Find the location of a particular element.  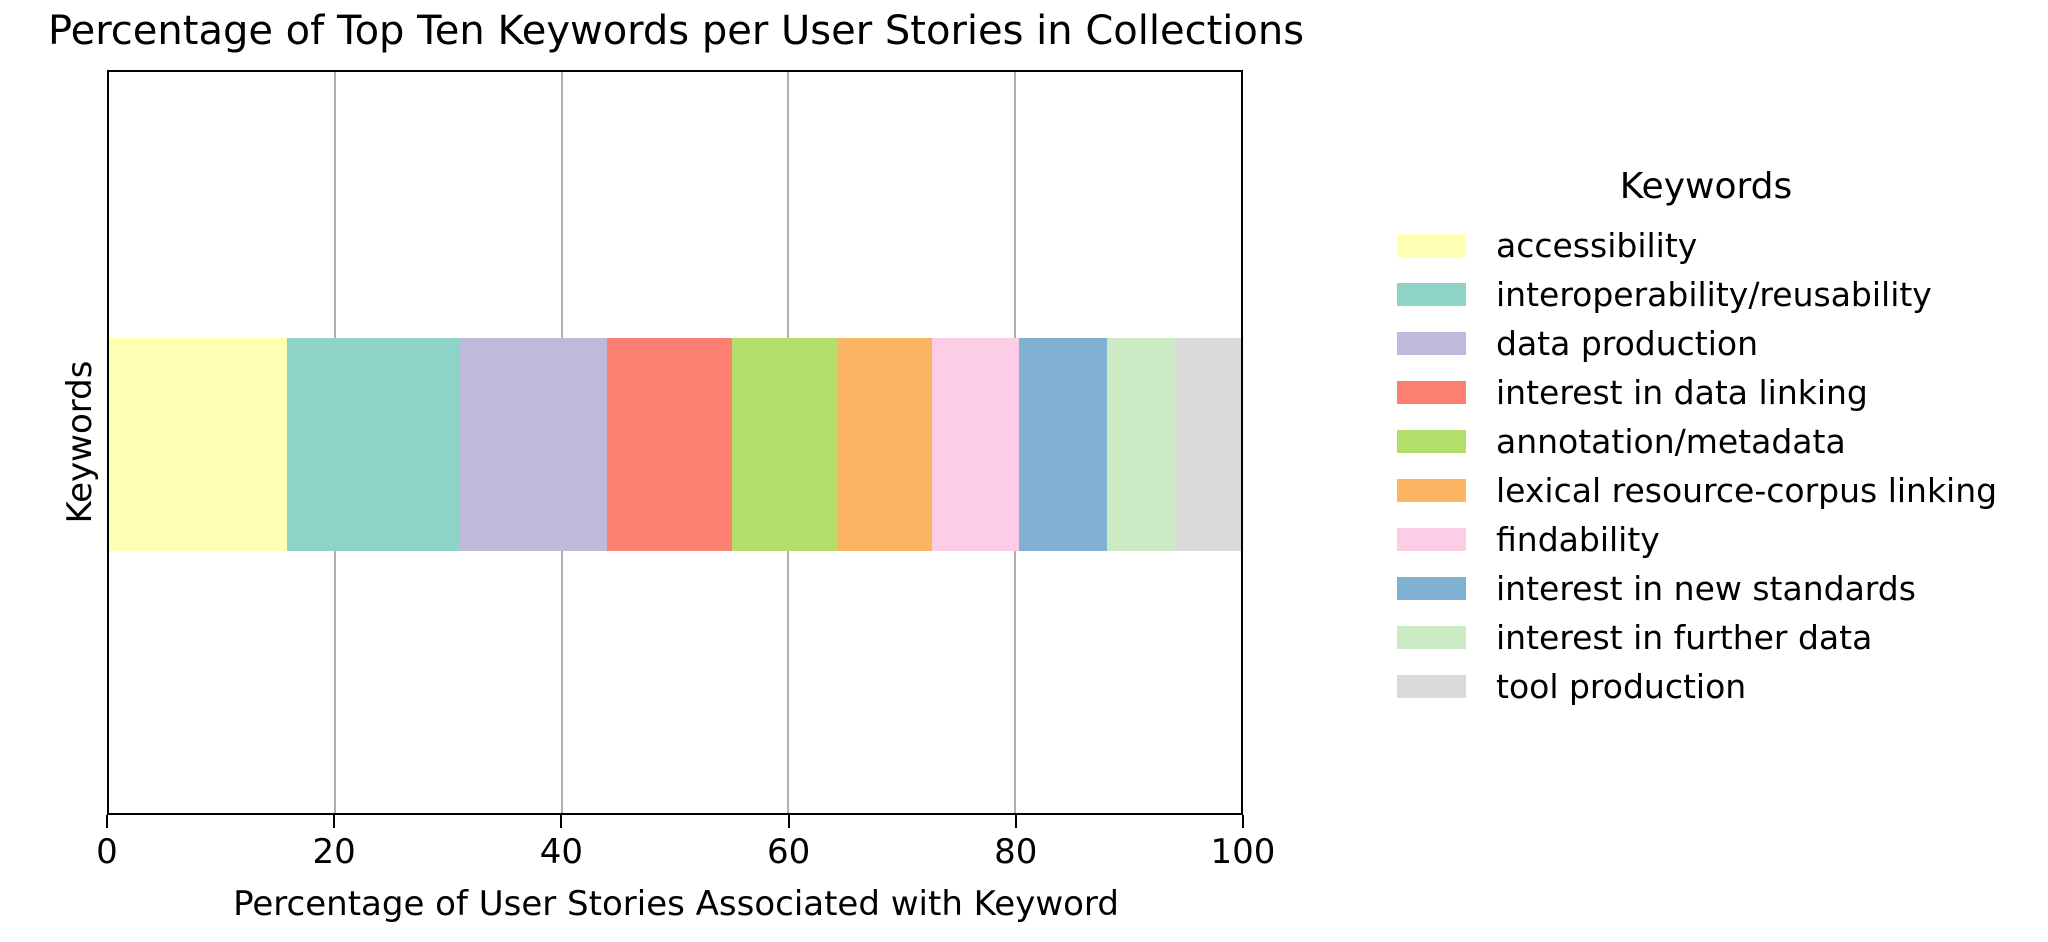

y-axis-label: Keywords is located at coordinates (80, 442).